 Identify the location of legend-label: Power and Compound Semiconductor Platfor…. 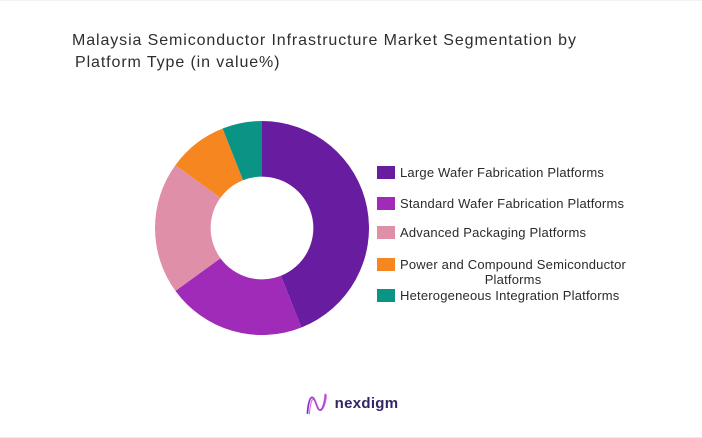
(513, 272).